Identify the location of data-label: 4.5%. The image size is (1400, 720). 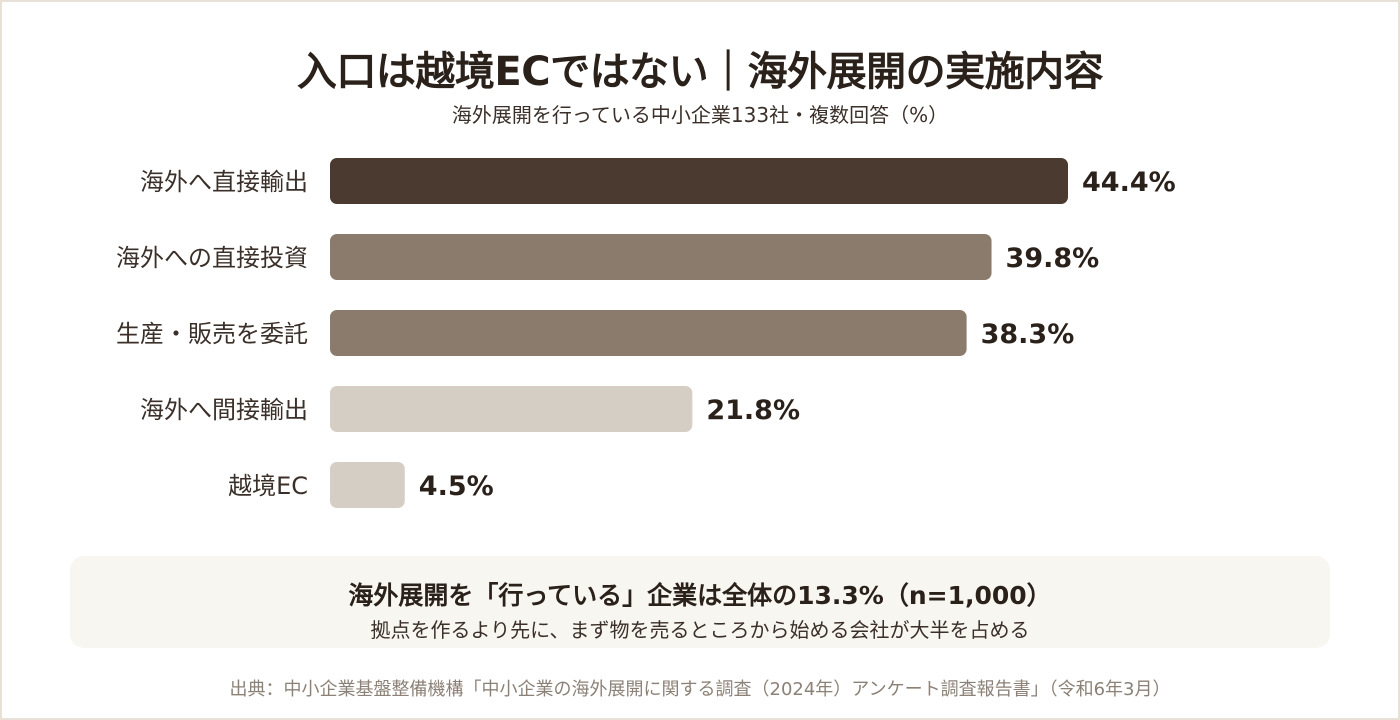
(456, 486).